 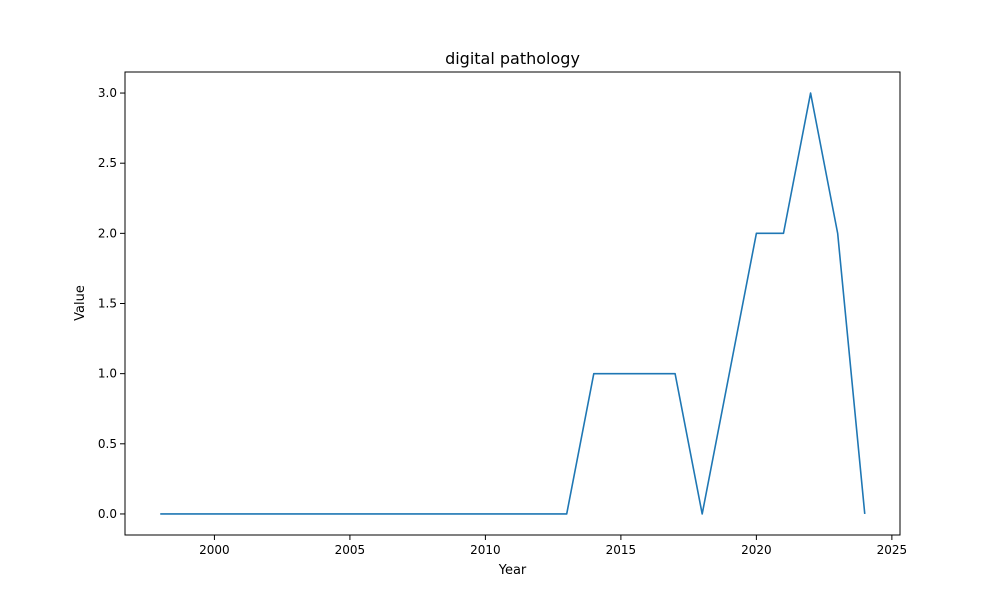 What do you see at coordinates (107, 163) in the screenshot?
I see `y-tick-label: 2.5` at bounding box center [107, 163].